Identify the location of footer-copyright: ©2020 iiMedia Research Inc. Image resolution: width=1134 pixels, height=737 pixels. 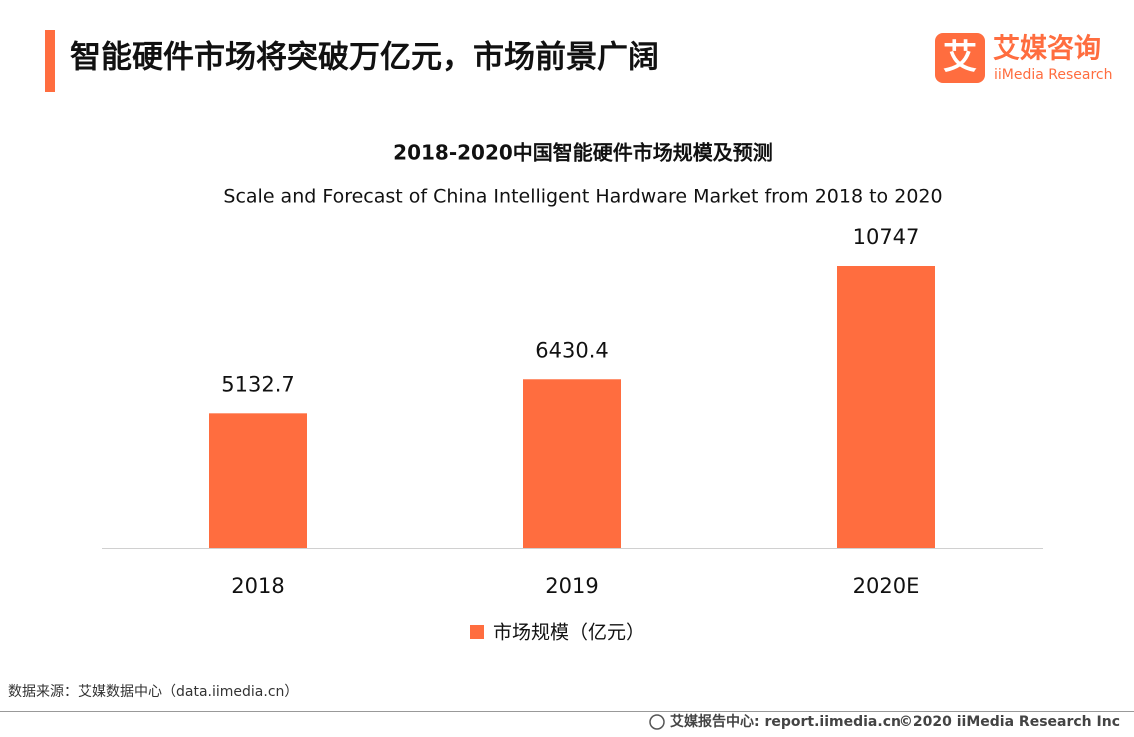
(1009, 722).